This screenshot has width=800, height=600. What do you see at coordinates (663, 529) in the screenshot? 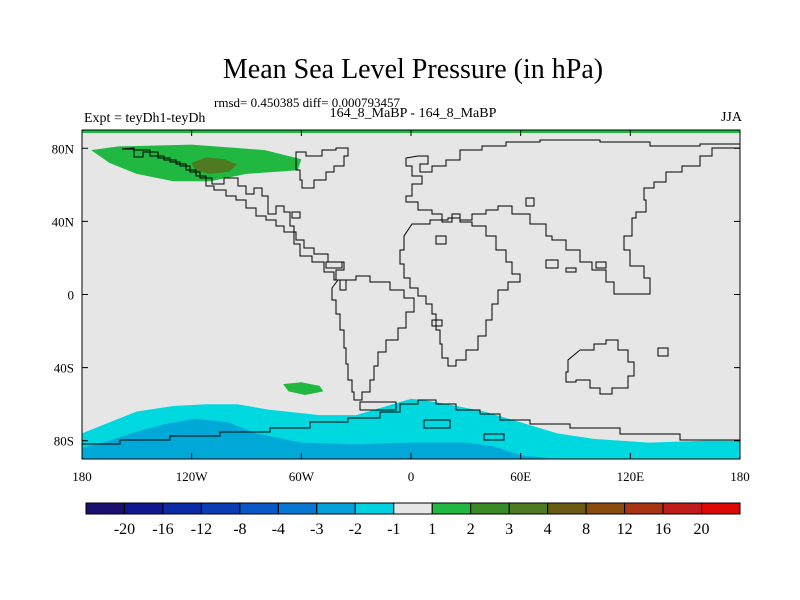
I see `colorbar-label: 16` at bounding box center [663, 529].